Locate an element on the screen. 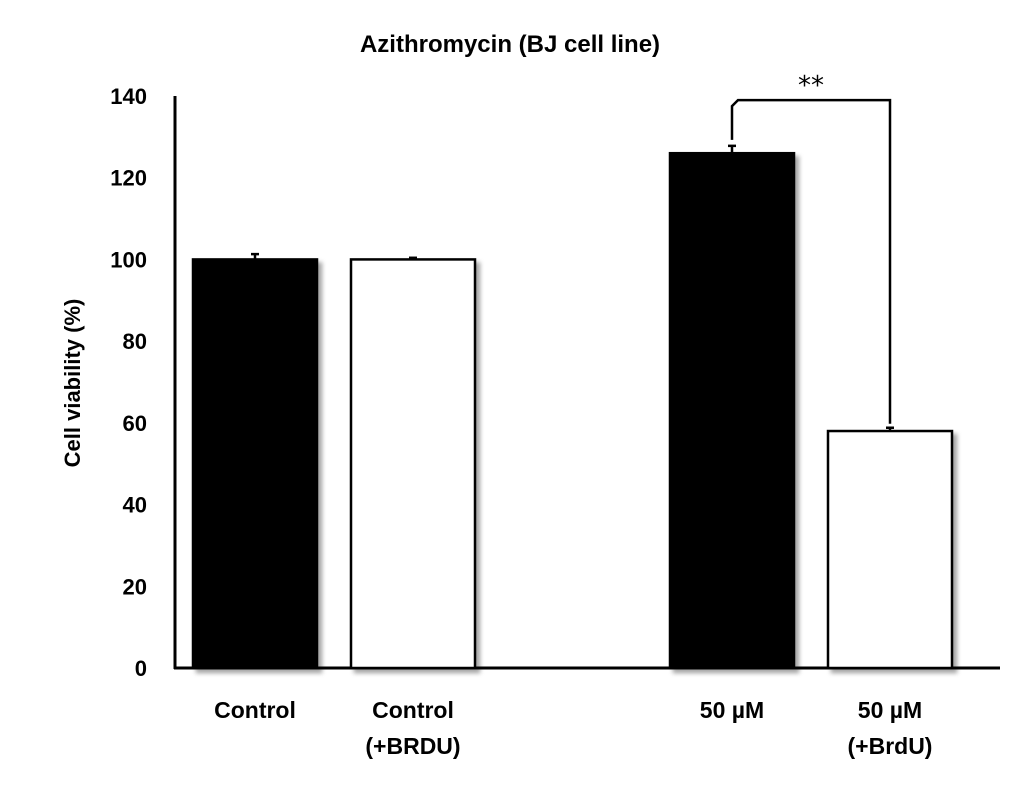 The width and height of the screenshot is (1020, 787). significance-bracket is located at coordinates (811, 261).